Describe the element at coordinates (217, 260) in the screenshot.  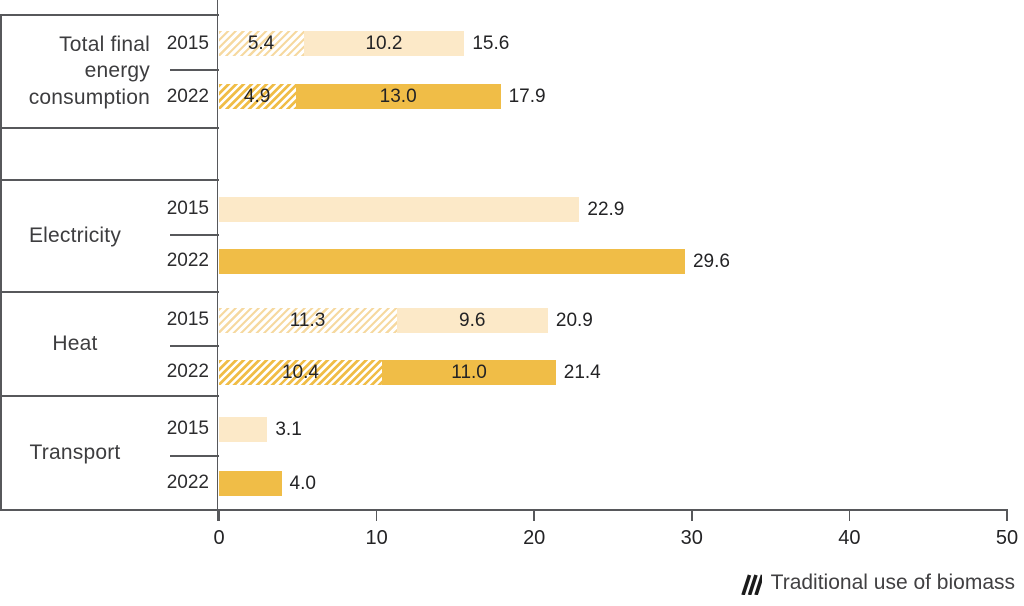
I see `y-axis-line` at that location.